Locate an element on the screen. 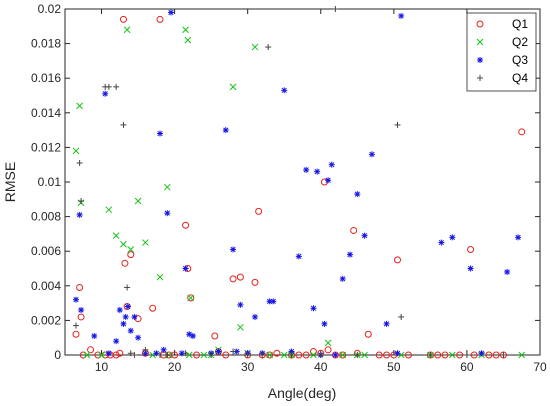 Image resolution: width=550 pixels, height=406 pixels. legend-entry-q3: Q3 is located at coordinates (520, 60).